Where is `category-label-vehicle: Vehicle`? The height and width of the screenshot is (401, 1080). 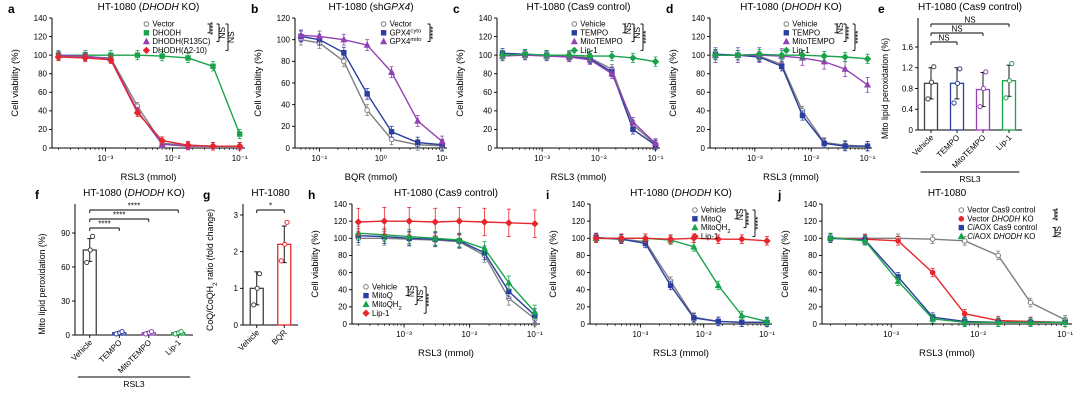 category-label-vehicle: Vehicle is located at coordinates (249, 340).